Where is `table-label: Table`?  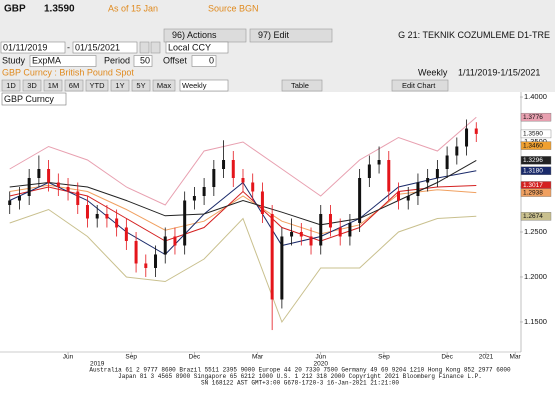
table-label: Table is located at coordinates (300, 85).